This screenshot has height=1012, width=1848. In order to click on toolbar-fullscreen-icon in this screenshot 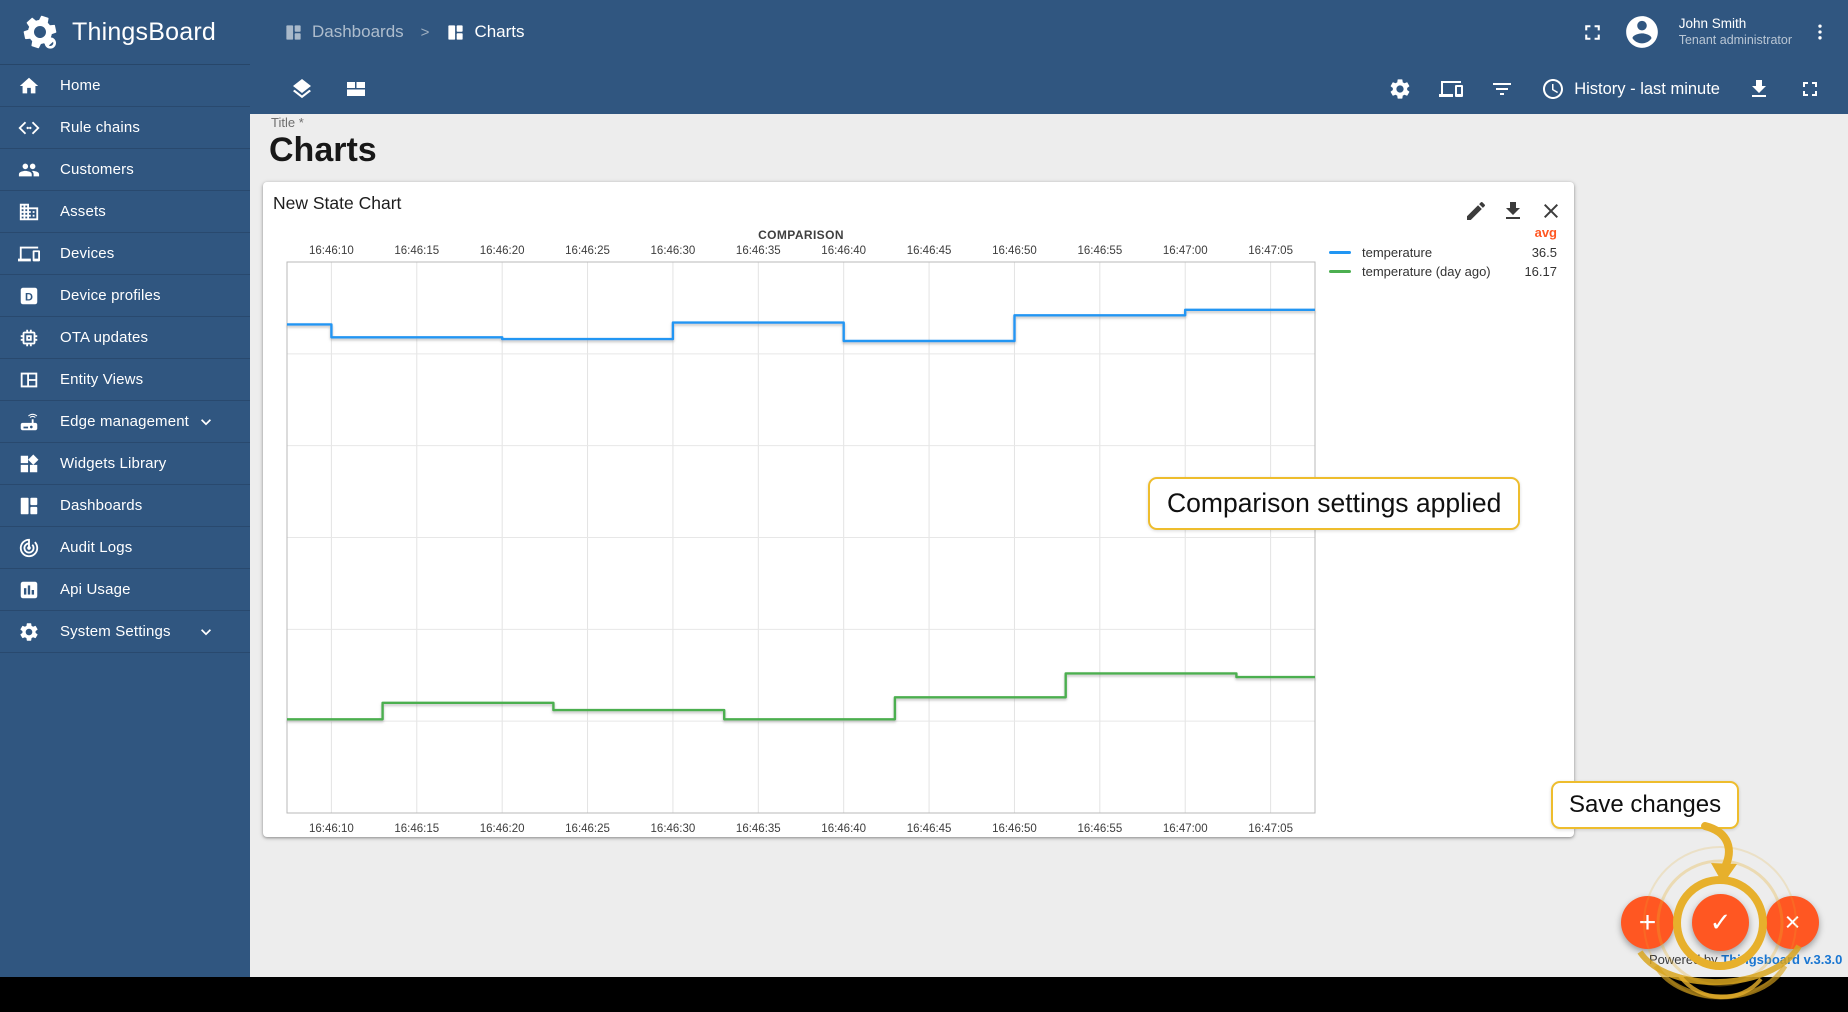, I will do `click(1810, 89)`.